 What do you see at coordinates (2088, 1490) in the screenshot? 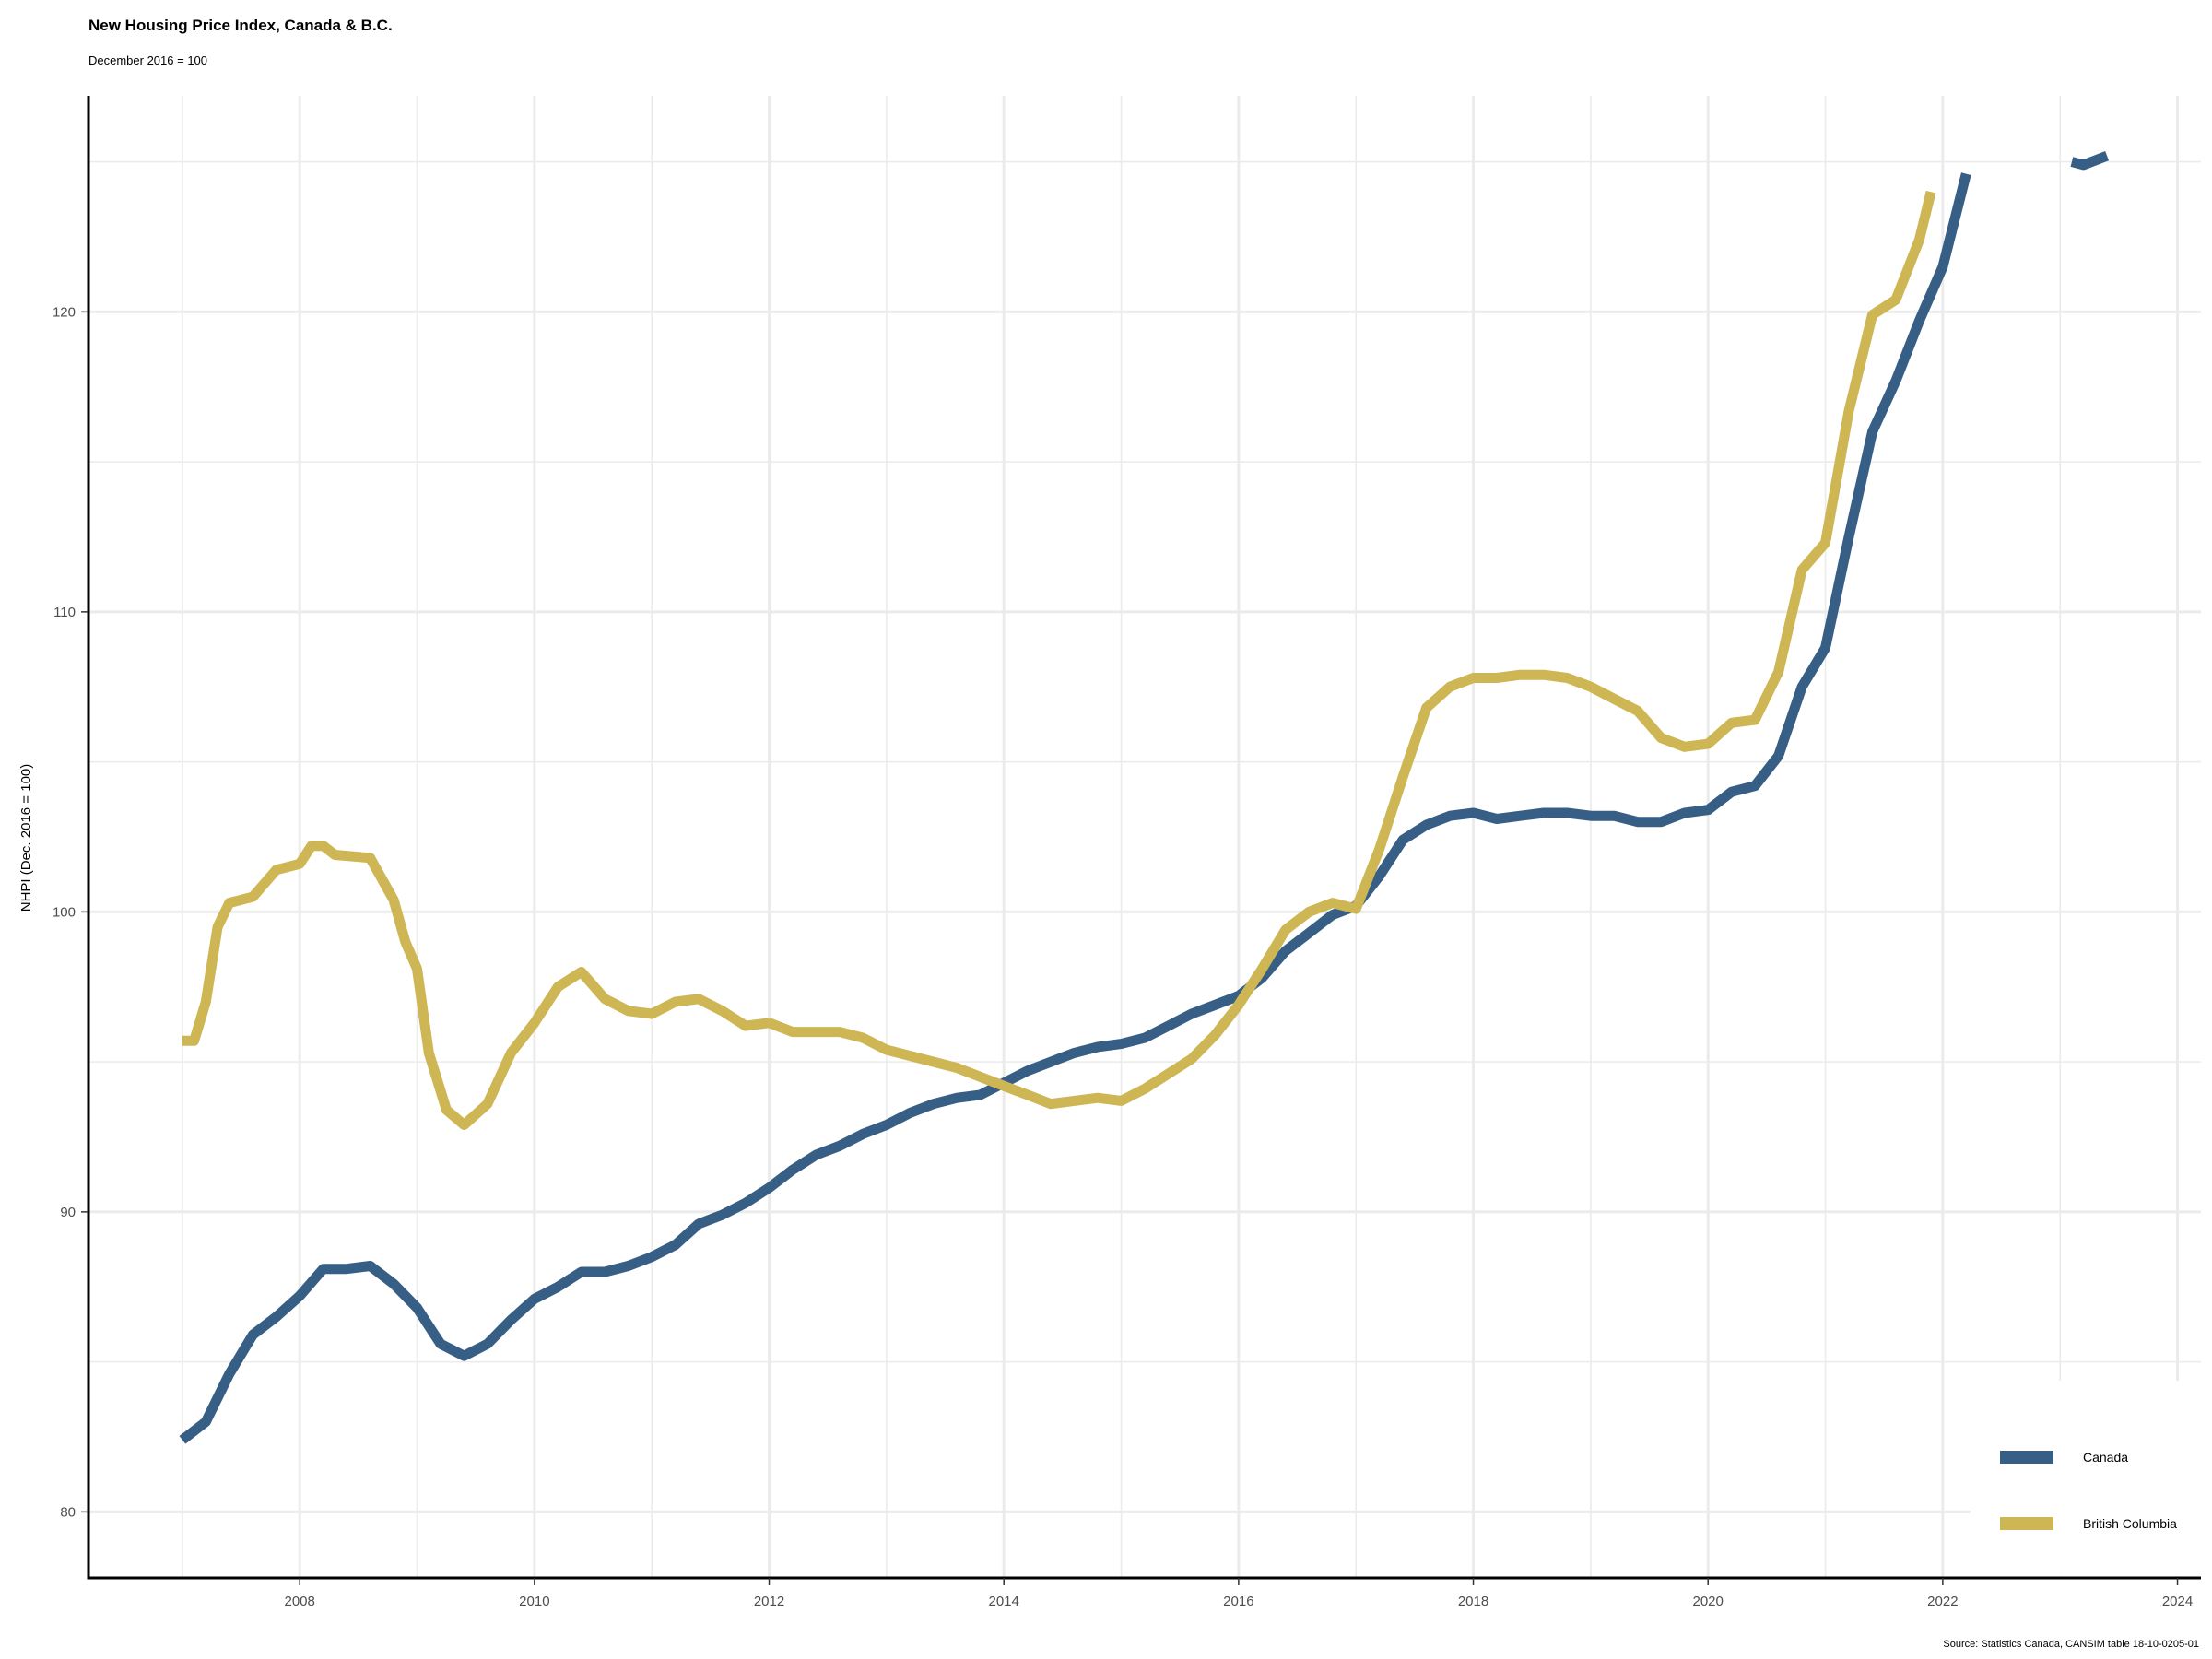
I see `legend: Canada British Columbia` at bounding box center [2088, 1490].